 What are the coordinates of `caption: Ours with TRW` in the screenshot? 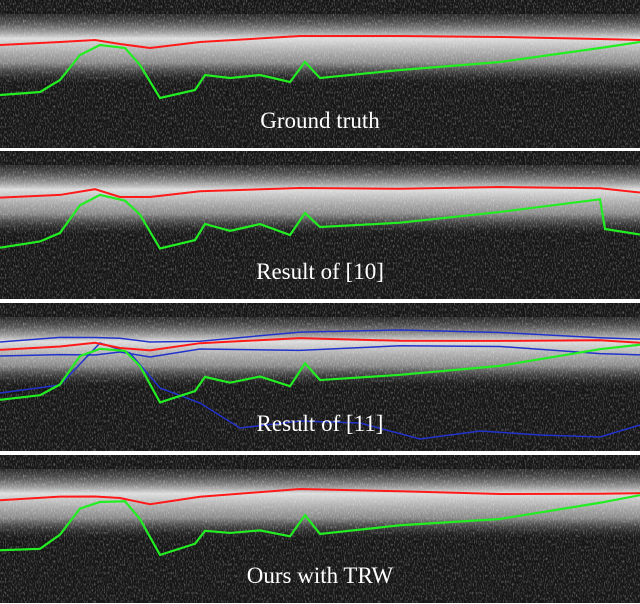 It's located at (320, 575).